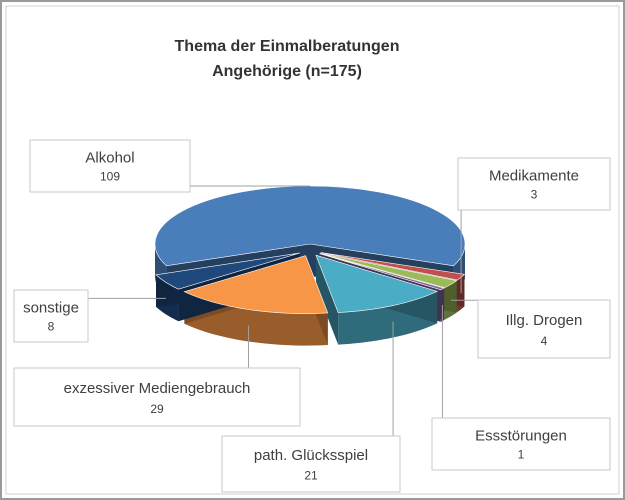 The width and height of the screenshot is (625, 500). Describe the element at coordinates (287, 71) in the screenshot. I see `chart-title: Angehörige (n=175)` at that location.